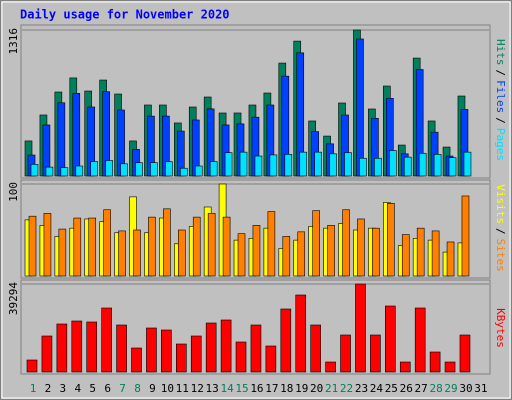 The image size is (512, 400). I want to click on x-tick-label: 20, so click(316, 388).